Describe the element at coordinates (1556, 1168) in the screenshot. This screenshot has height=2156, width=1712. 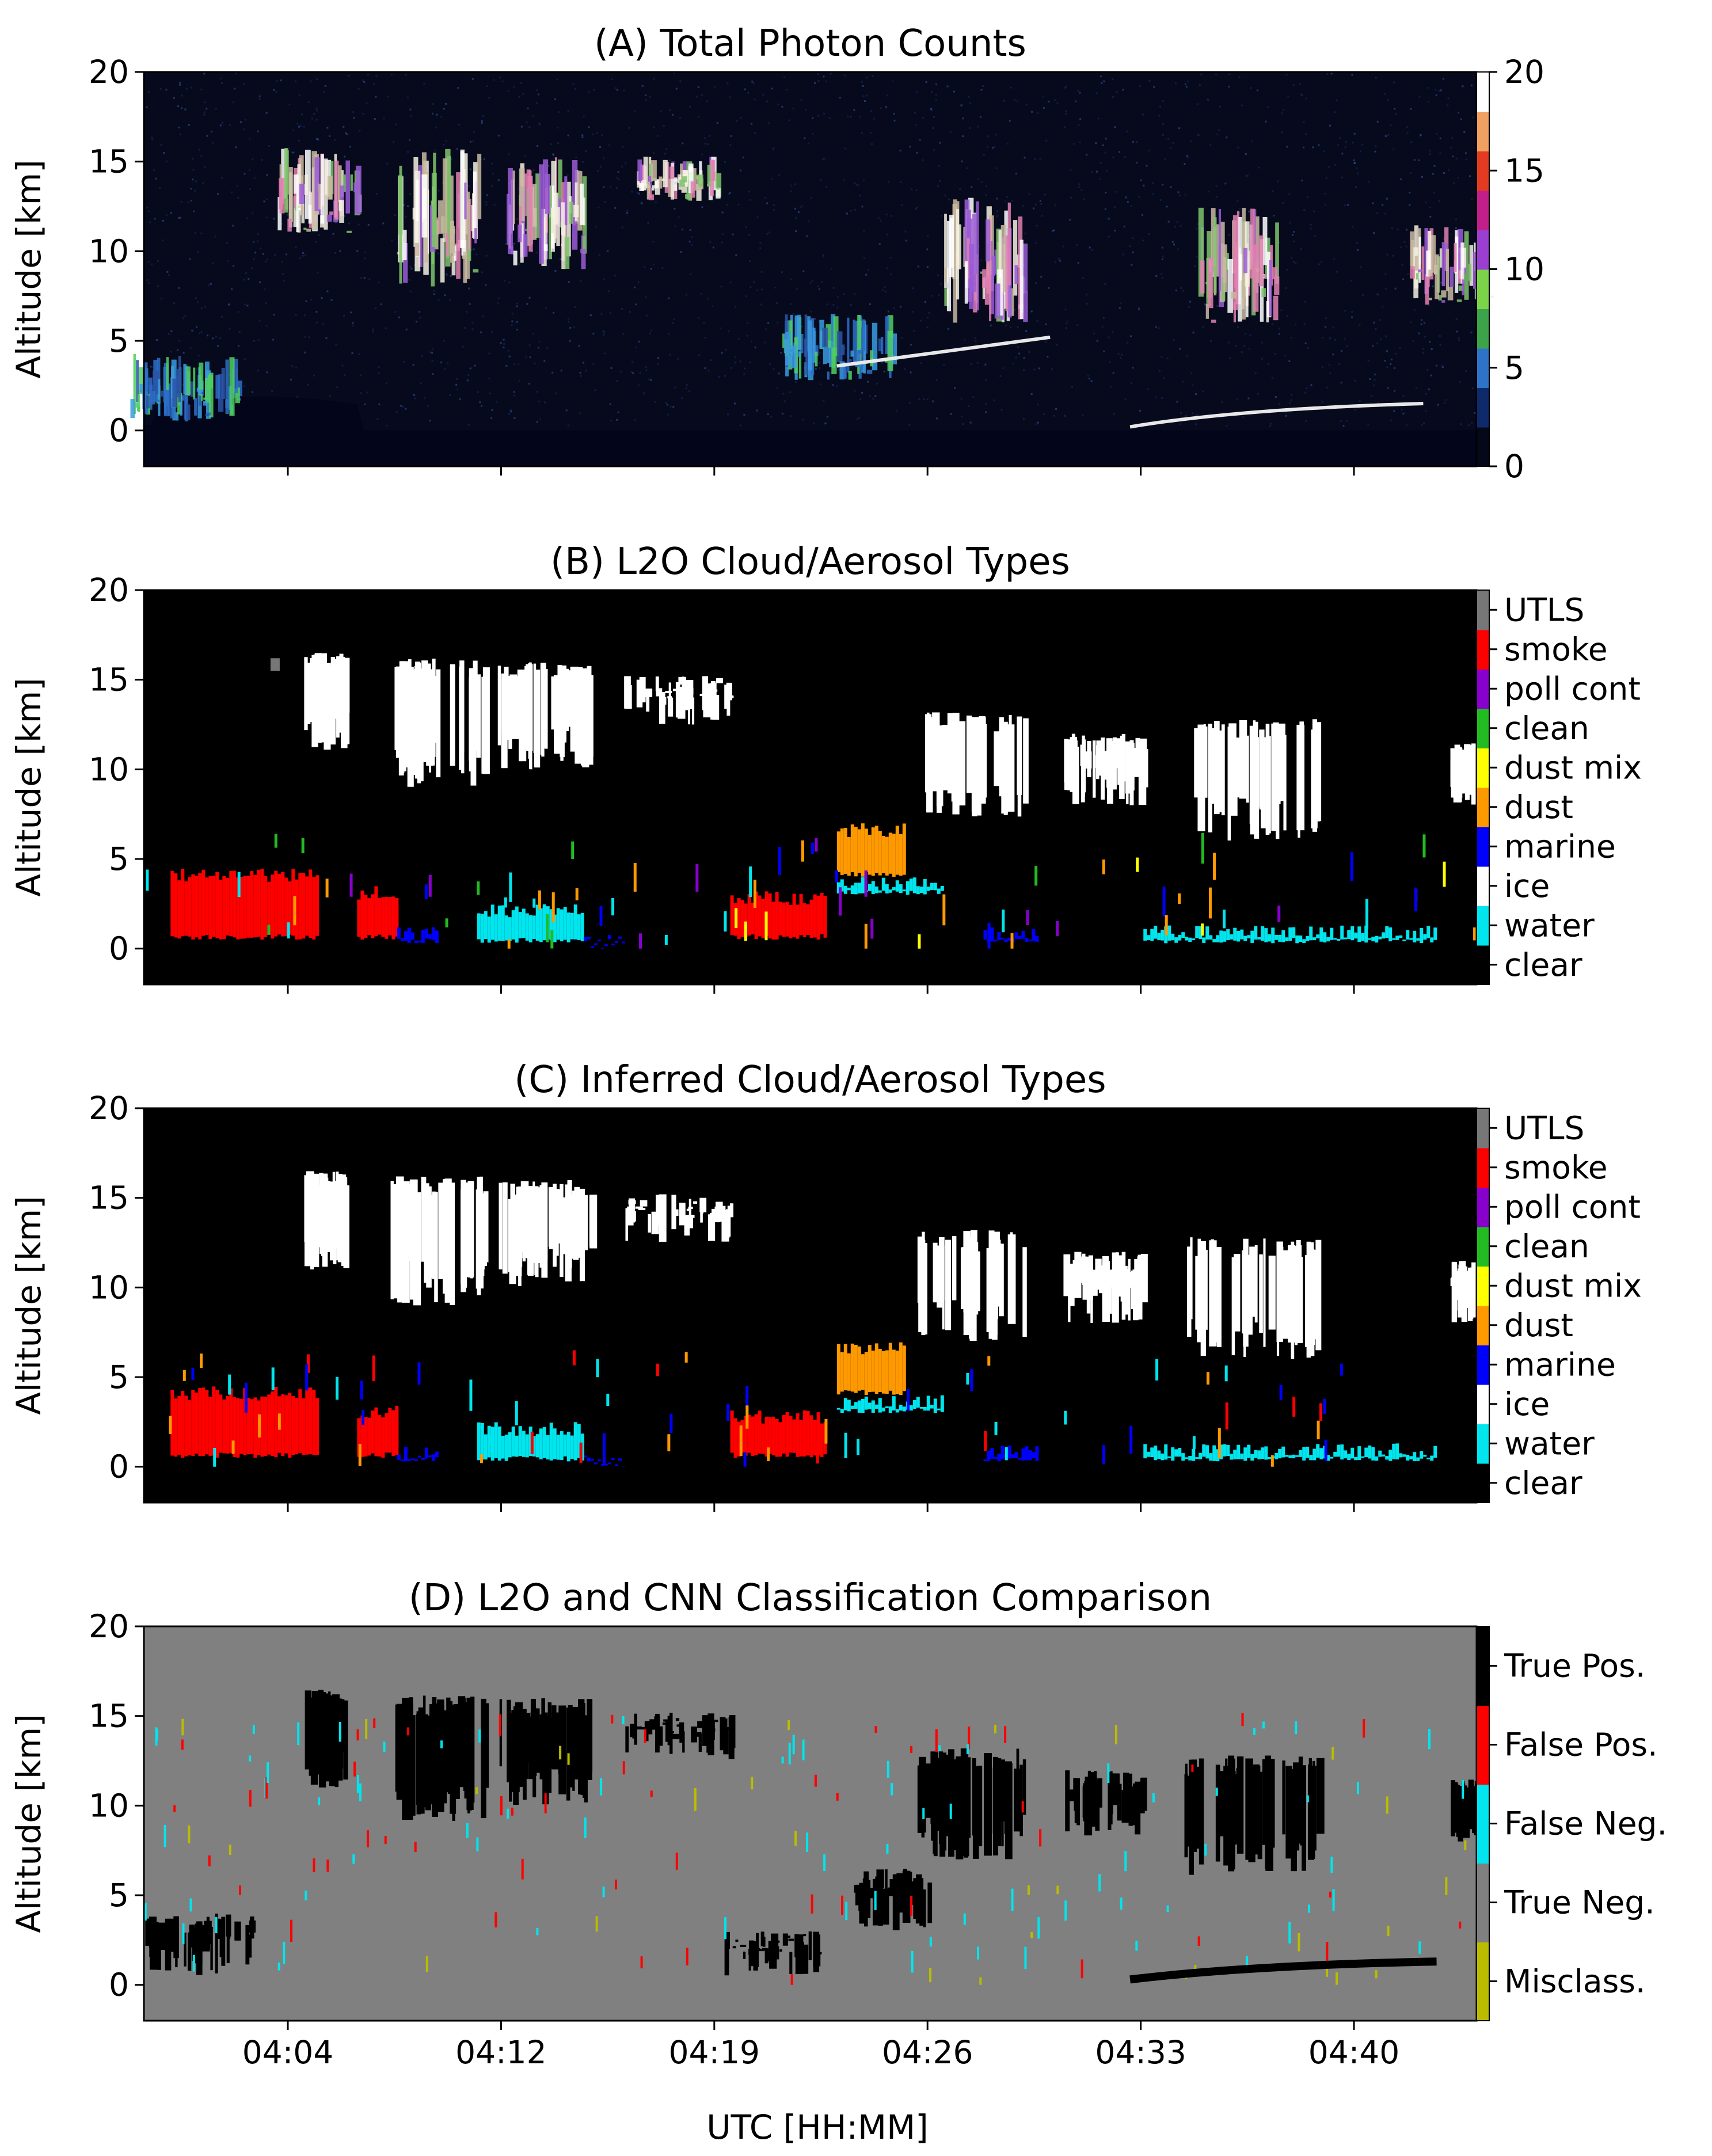
I see `colorbar-category-label: smoke` at that location.